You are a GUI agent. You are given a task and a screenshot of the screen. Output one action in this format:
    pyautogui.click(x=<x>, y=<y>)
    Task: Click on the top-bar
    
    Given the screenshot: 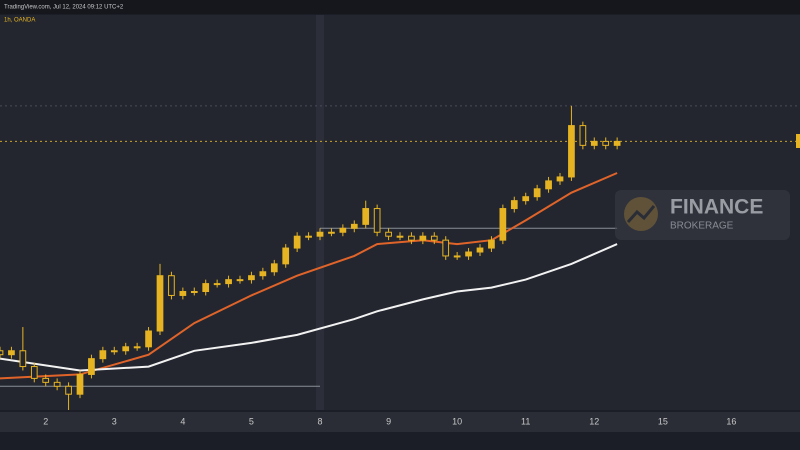 What is the action you would take?
    pyautogui.click(x=400, y=7)
    